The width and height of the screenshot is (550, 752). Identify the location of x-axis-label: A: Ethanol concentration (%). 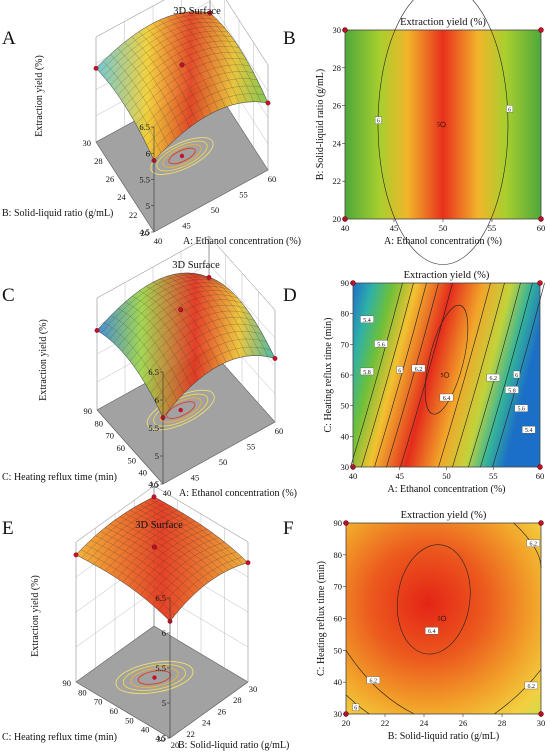
(446, 489).